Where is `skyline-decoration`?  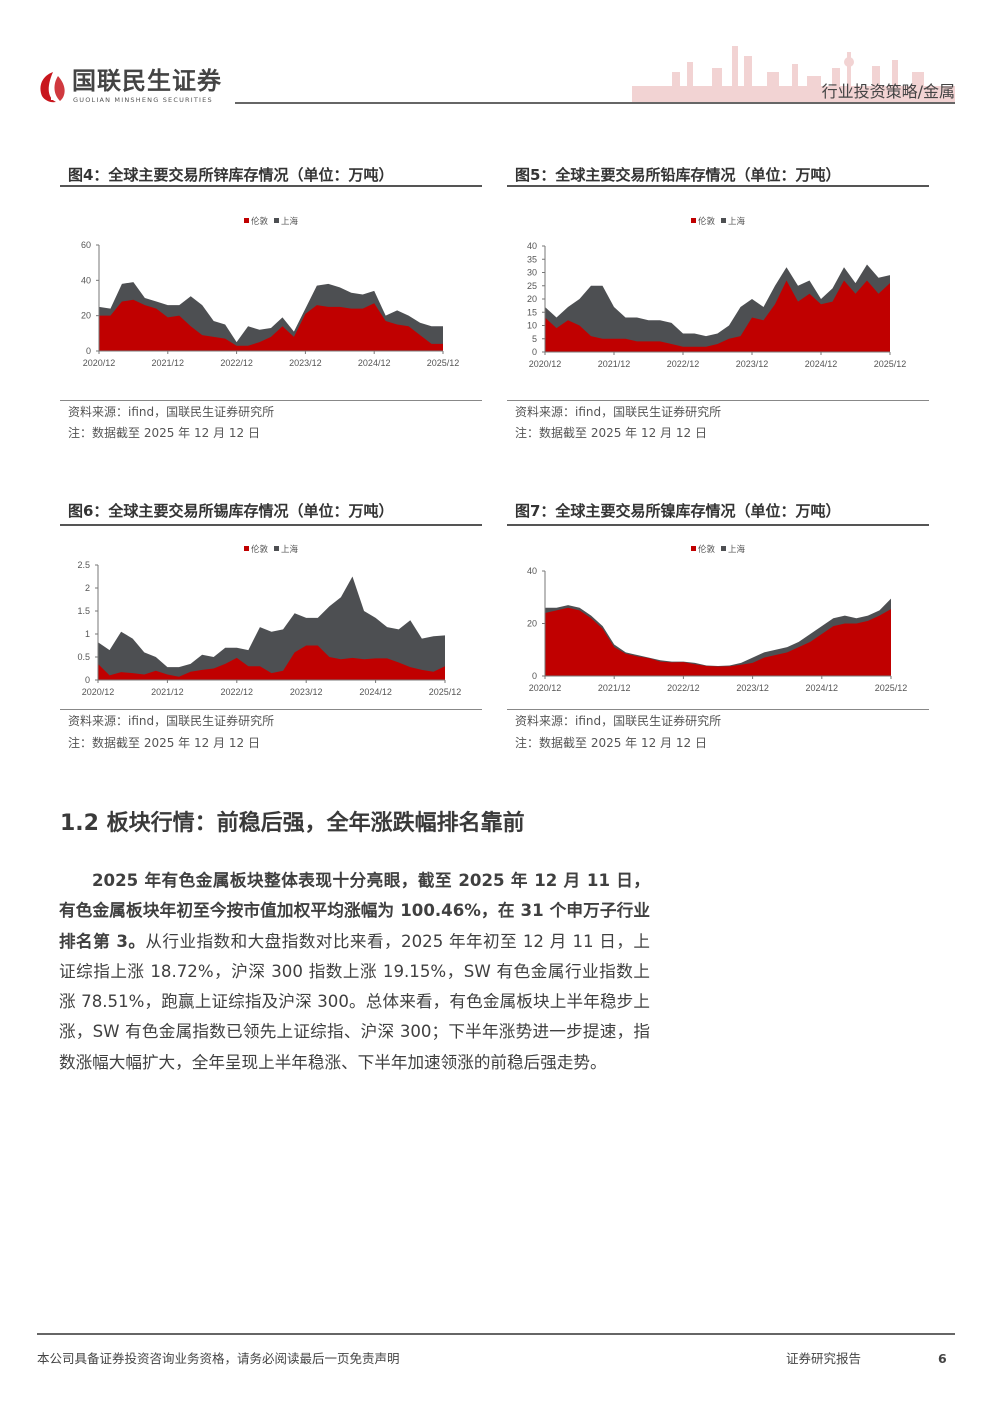
skyline-decoration is located at coordinates (793, 74).